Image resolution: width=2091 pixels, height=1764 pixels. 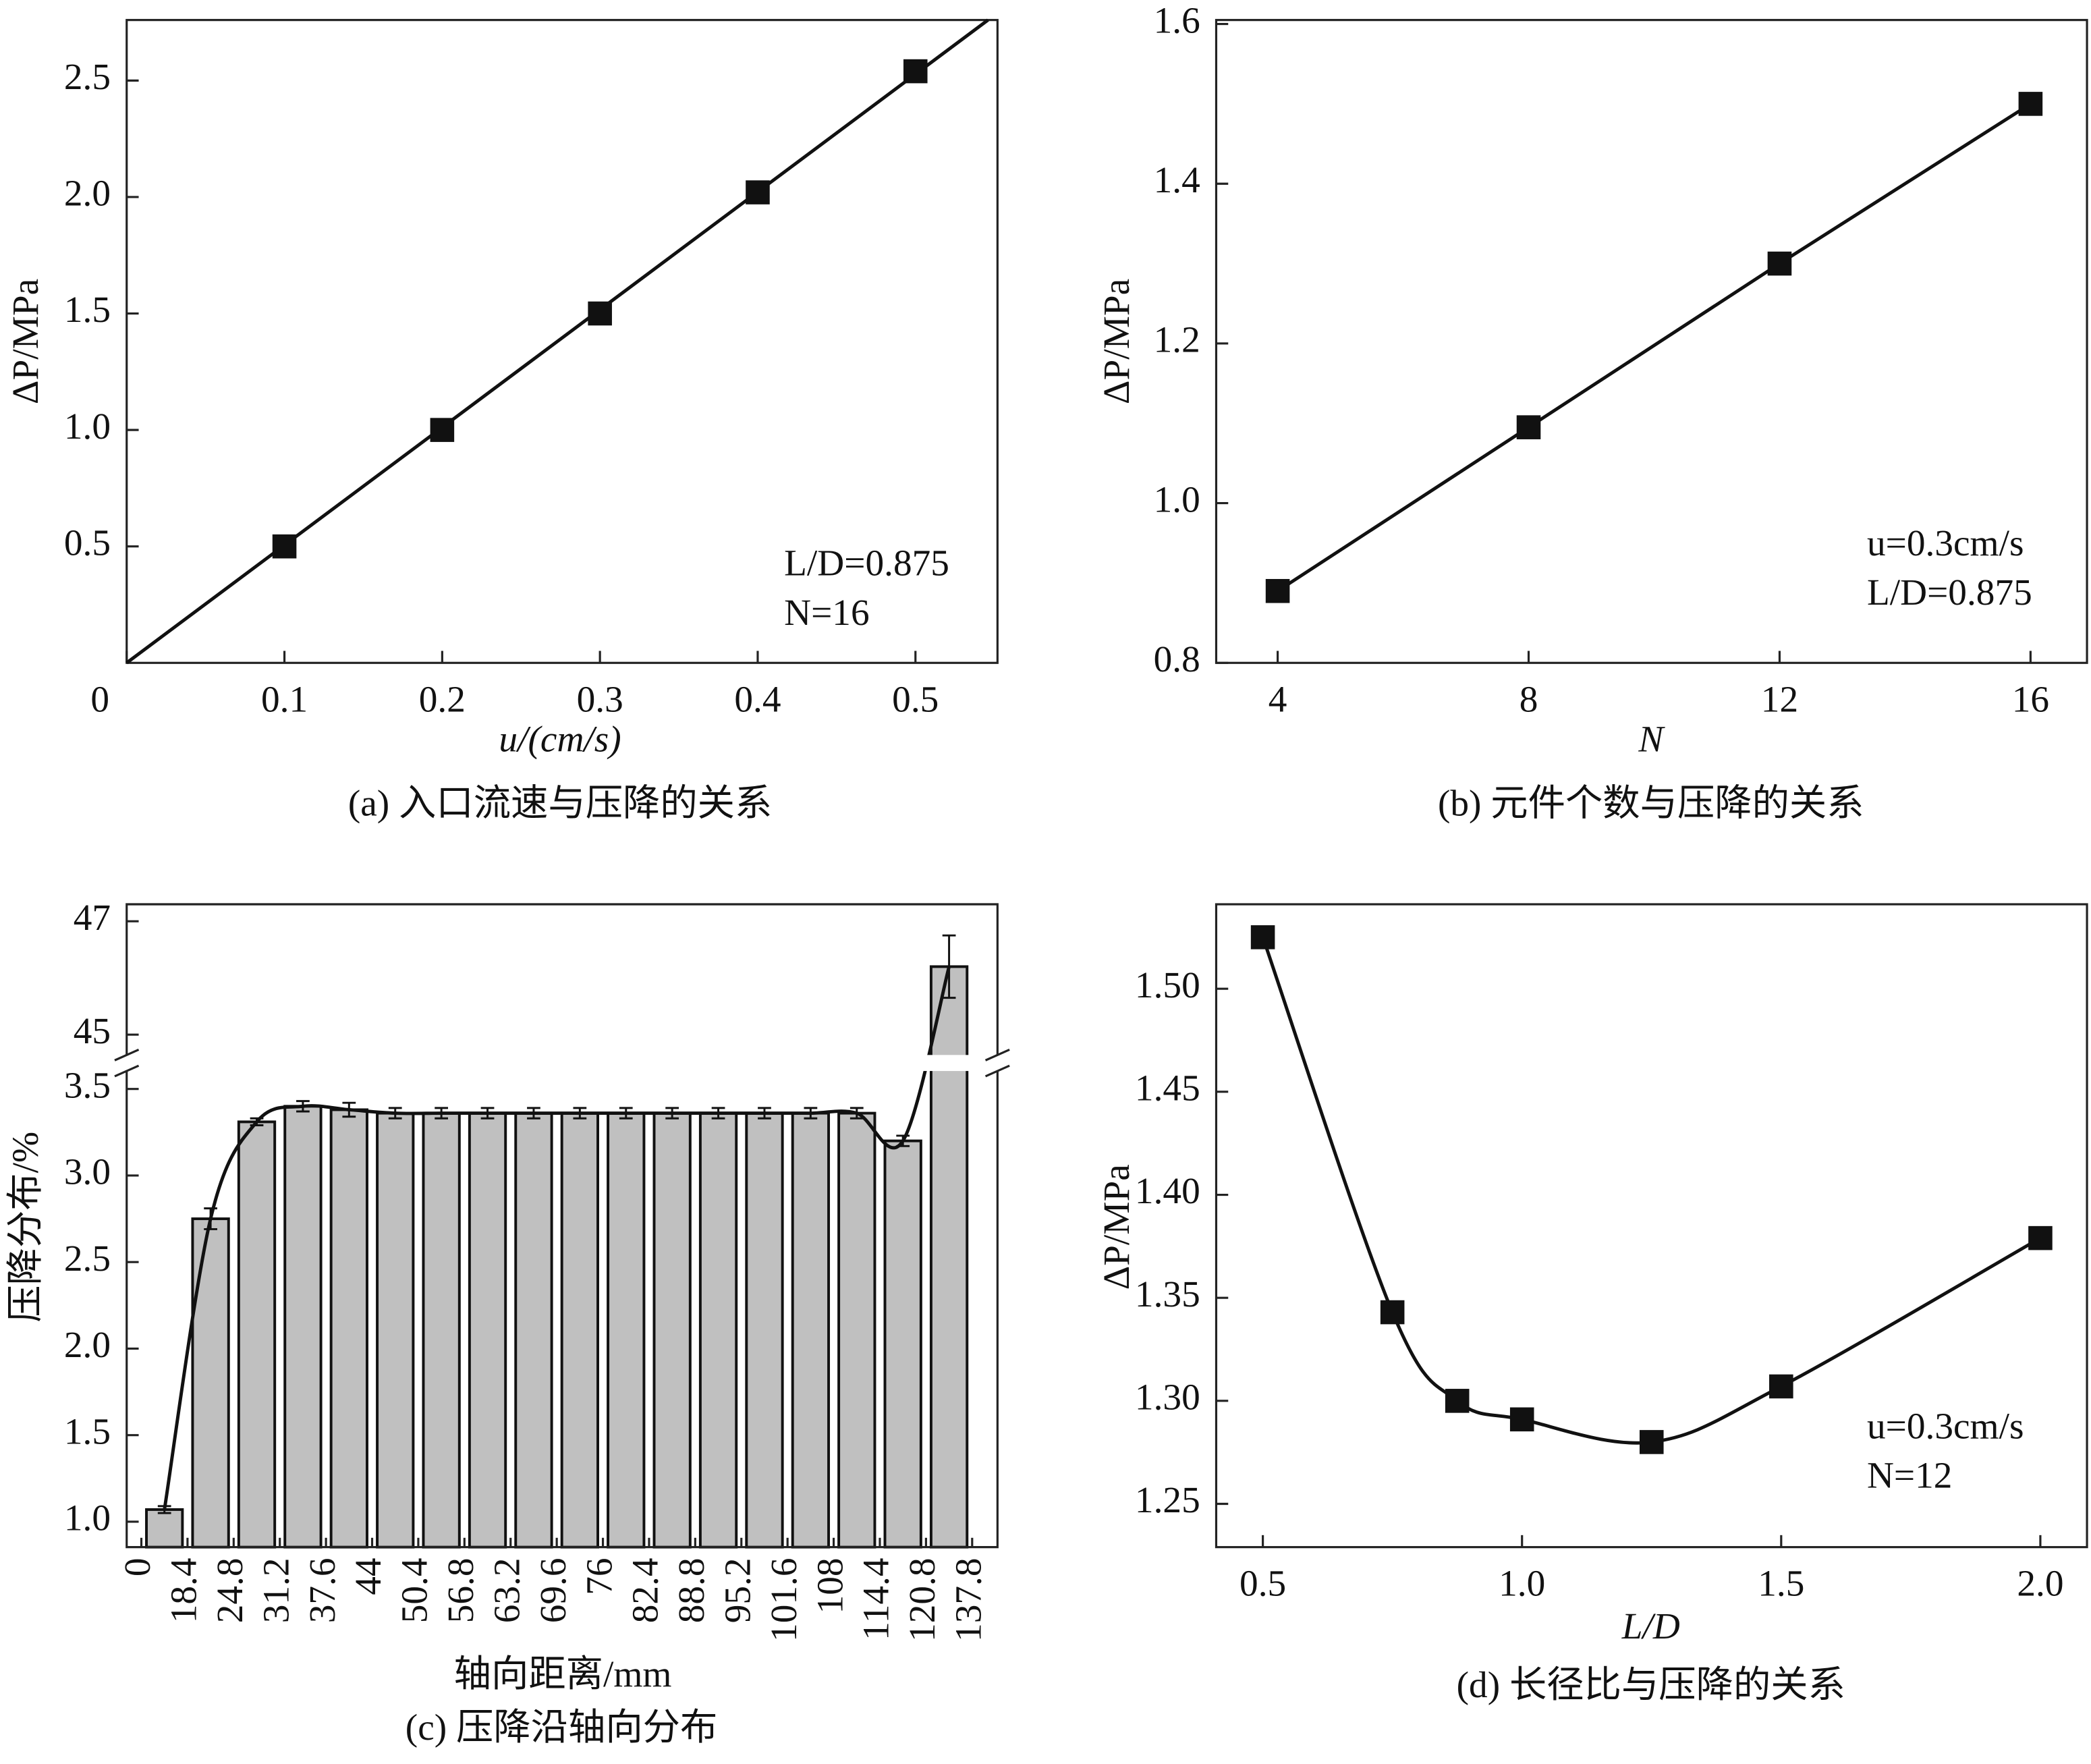 What do you see at coordinates (598, 1576) in the screenshot?
I see `x-tick-label: 76` at bounding box center [598, 1576].